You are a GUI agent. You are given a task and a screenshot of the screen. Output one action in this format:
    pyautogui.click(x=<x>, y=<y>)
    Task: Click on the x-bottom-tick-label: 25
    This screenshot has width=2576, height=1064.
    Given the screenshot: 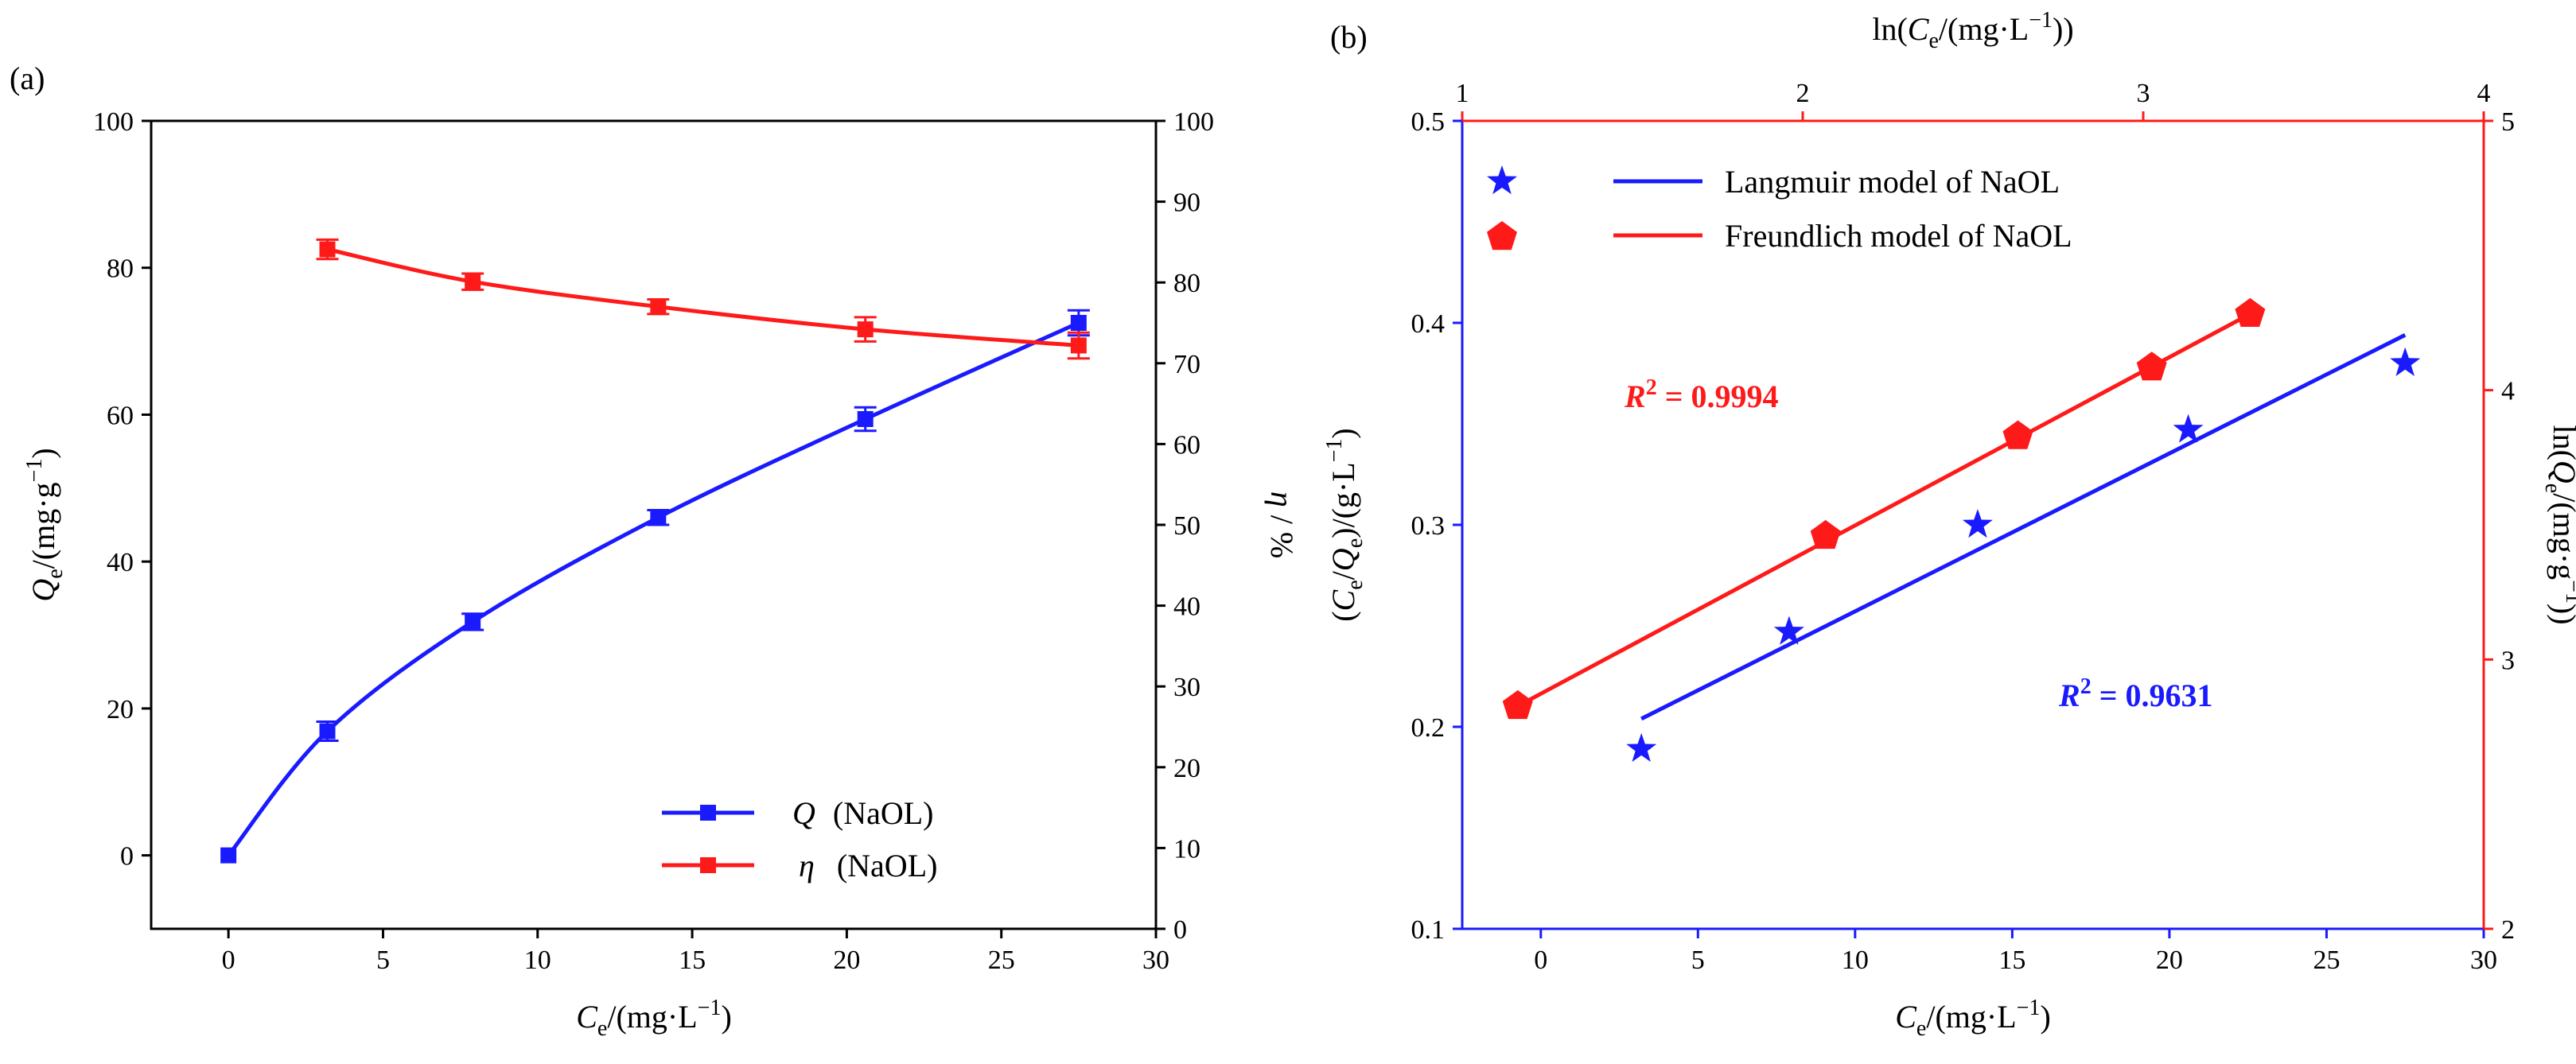 What is the action you would take?
    pyautogui.click(x=2327, y=960)
    